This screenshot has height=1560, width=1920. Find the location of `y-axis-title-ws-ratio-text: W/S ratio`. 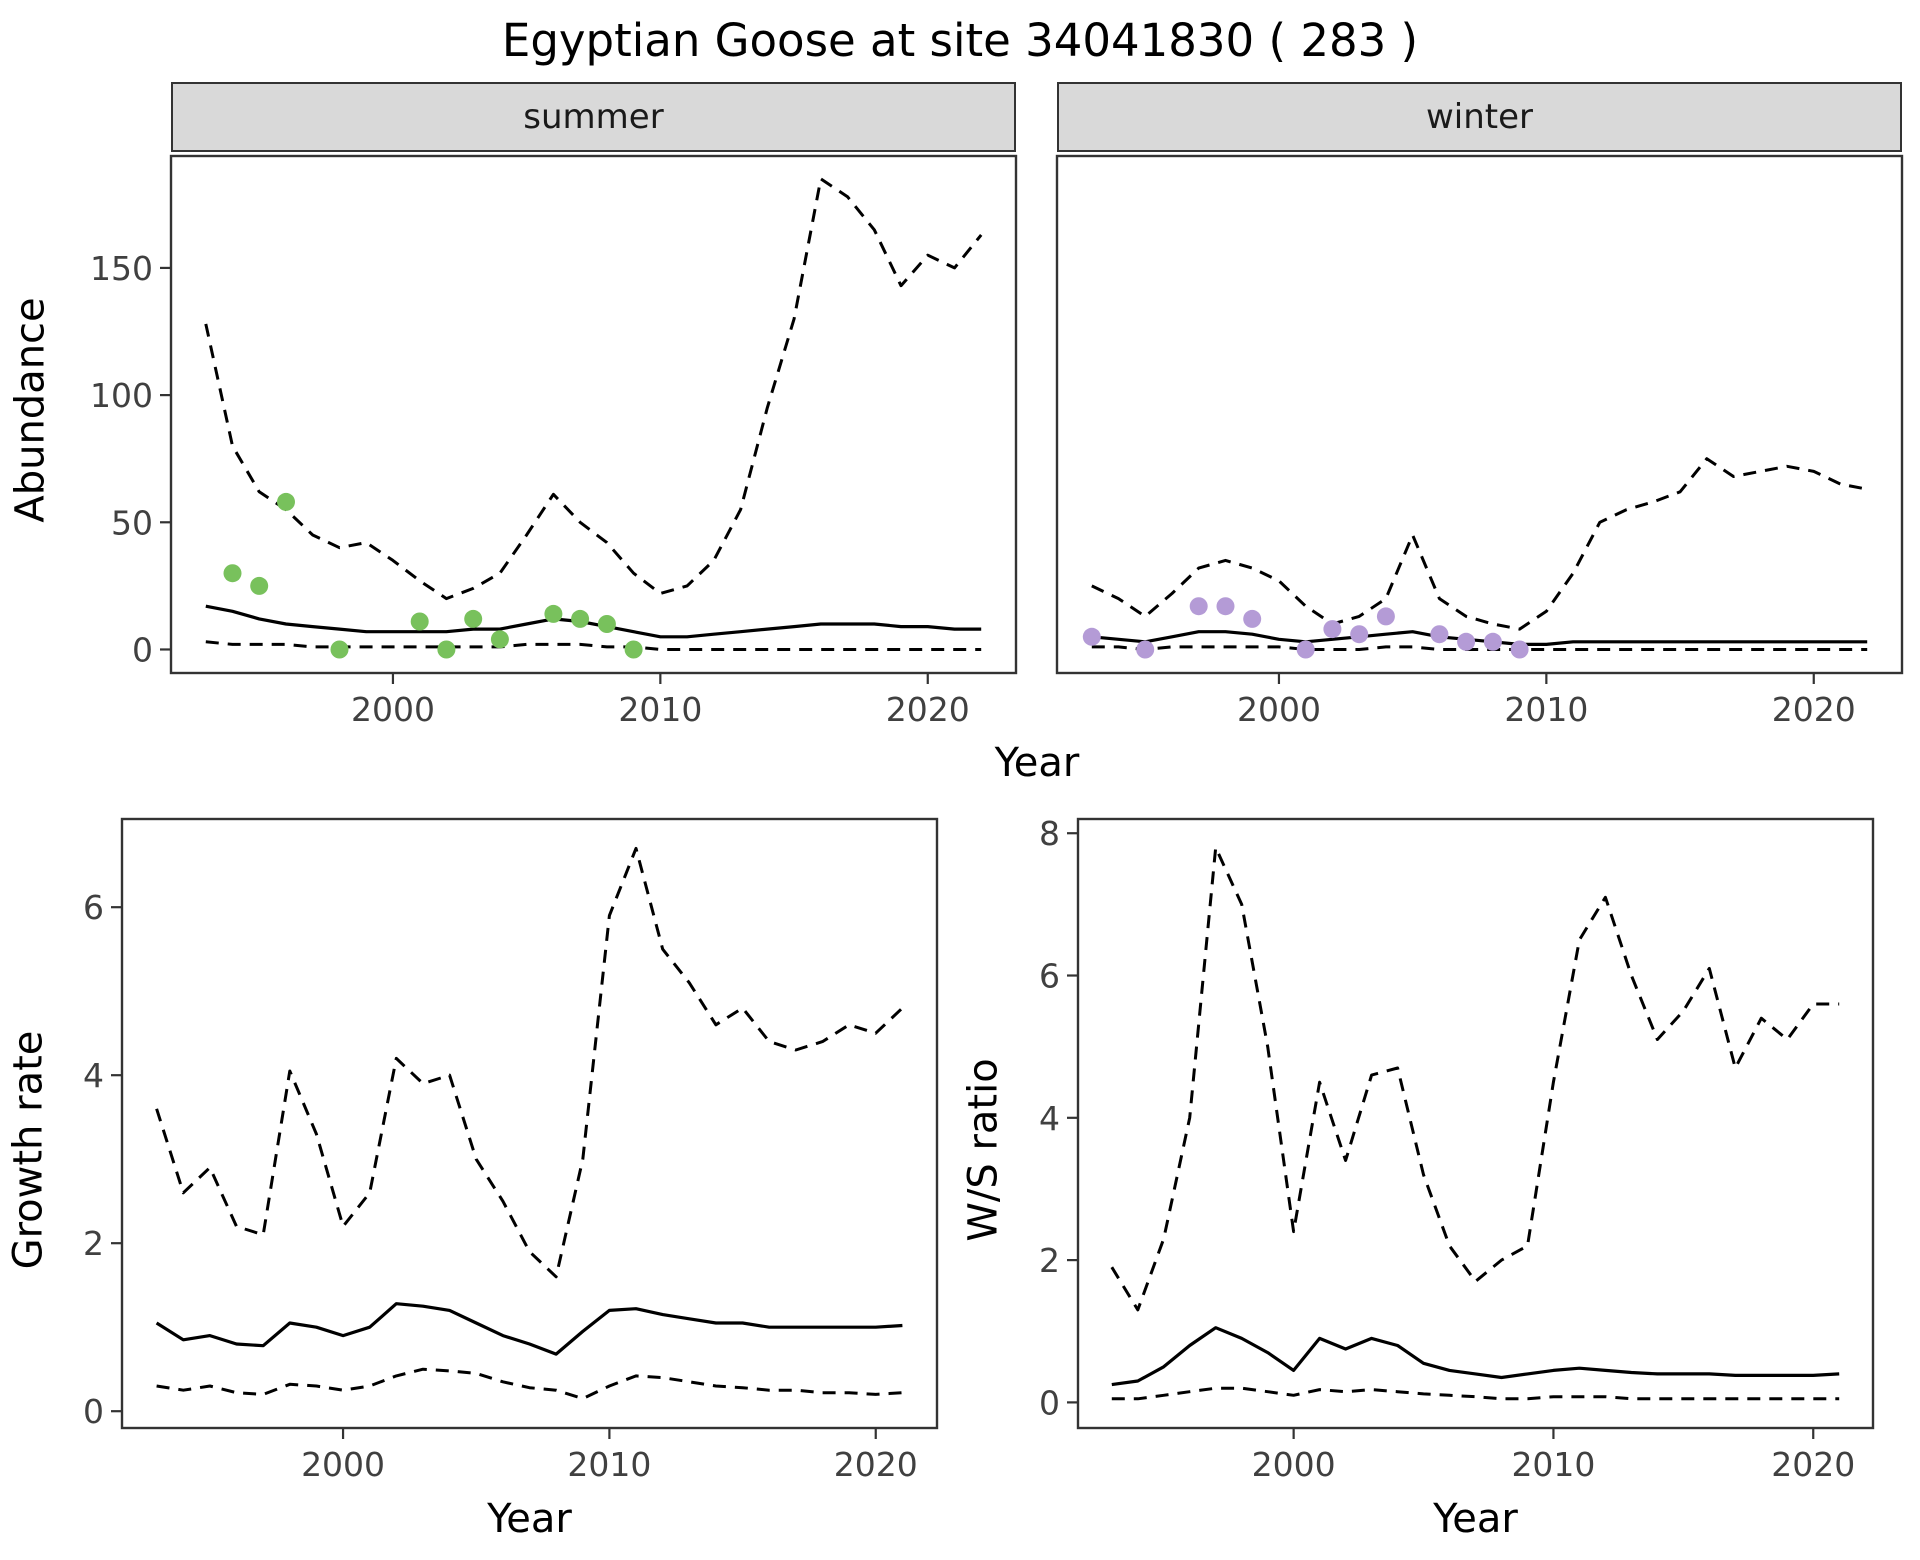

y-axis-title-ws-ratio-text: W/S ratio is located at coordinates (984, 1149).